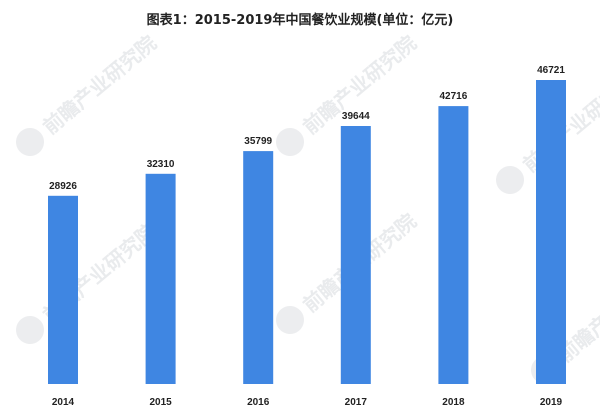  Describe the element at coordinates (551, 232) in the screenshot. I see `bar-2019` at that location.